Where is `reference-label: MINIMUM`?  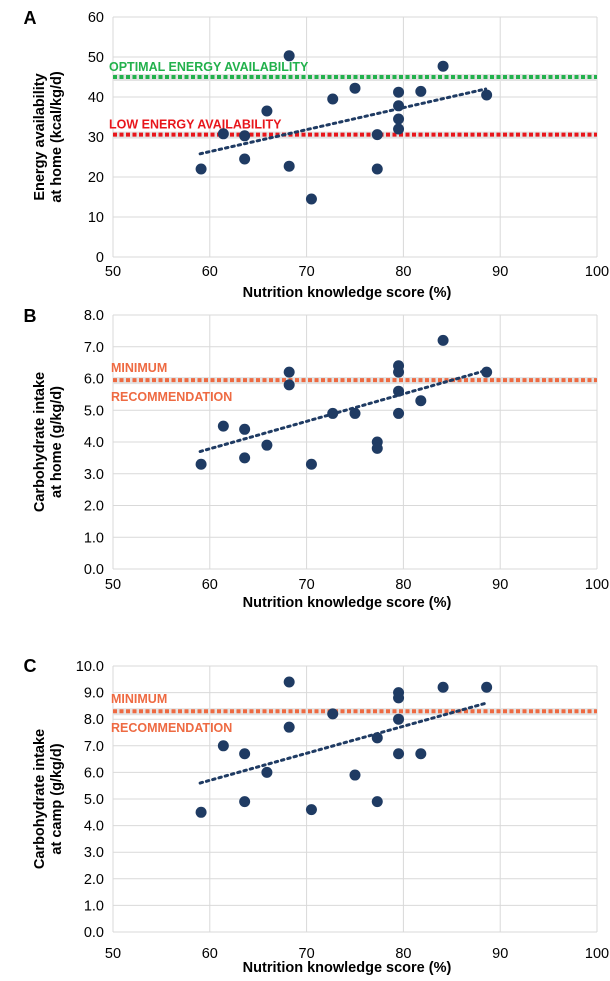 reference-label: MINIMUM is located at coordinates (139, 368).